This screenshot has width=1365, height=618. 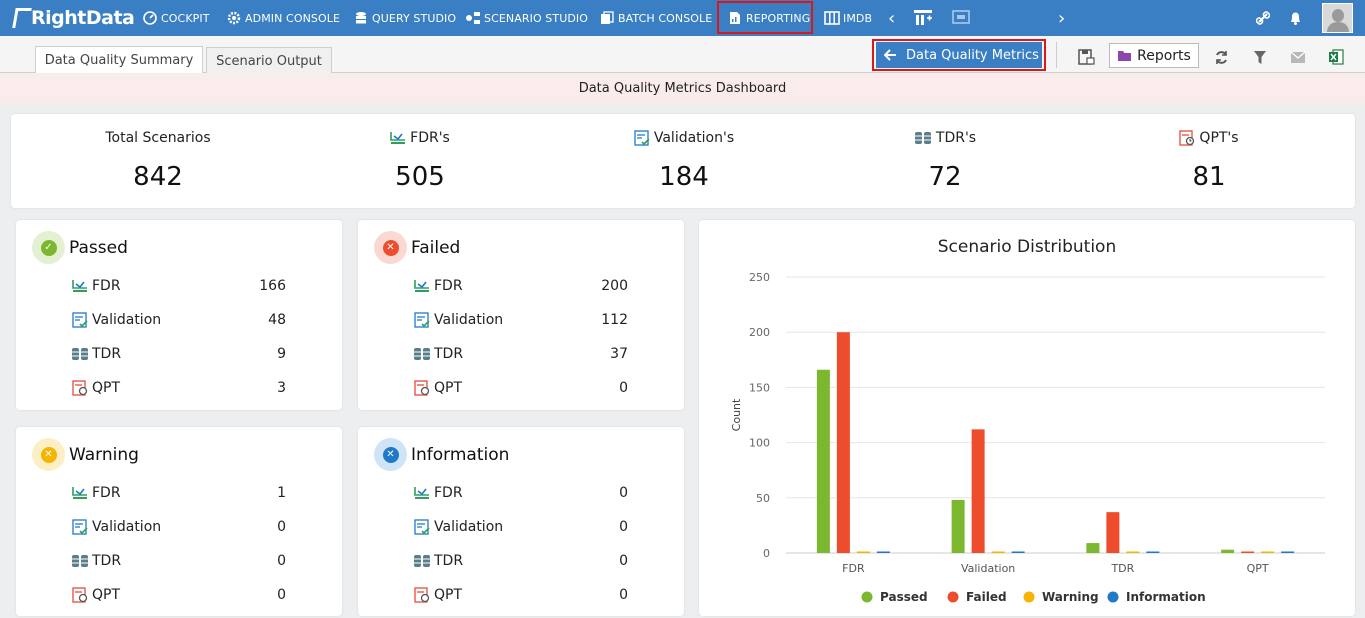 I want to click on total-tdr-label: TDR's, so click(x=956, y=138).